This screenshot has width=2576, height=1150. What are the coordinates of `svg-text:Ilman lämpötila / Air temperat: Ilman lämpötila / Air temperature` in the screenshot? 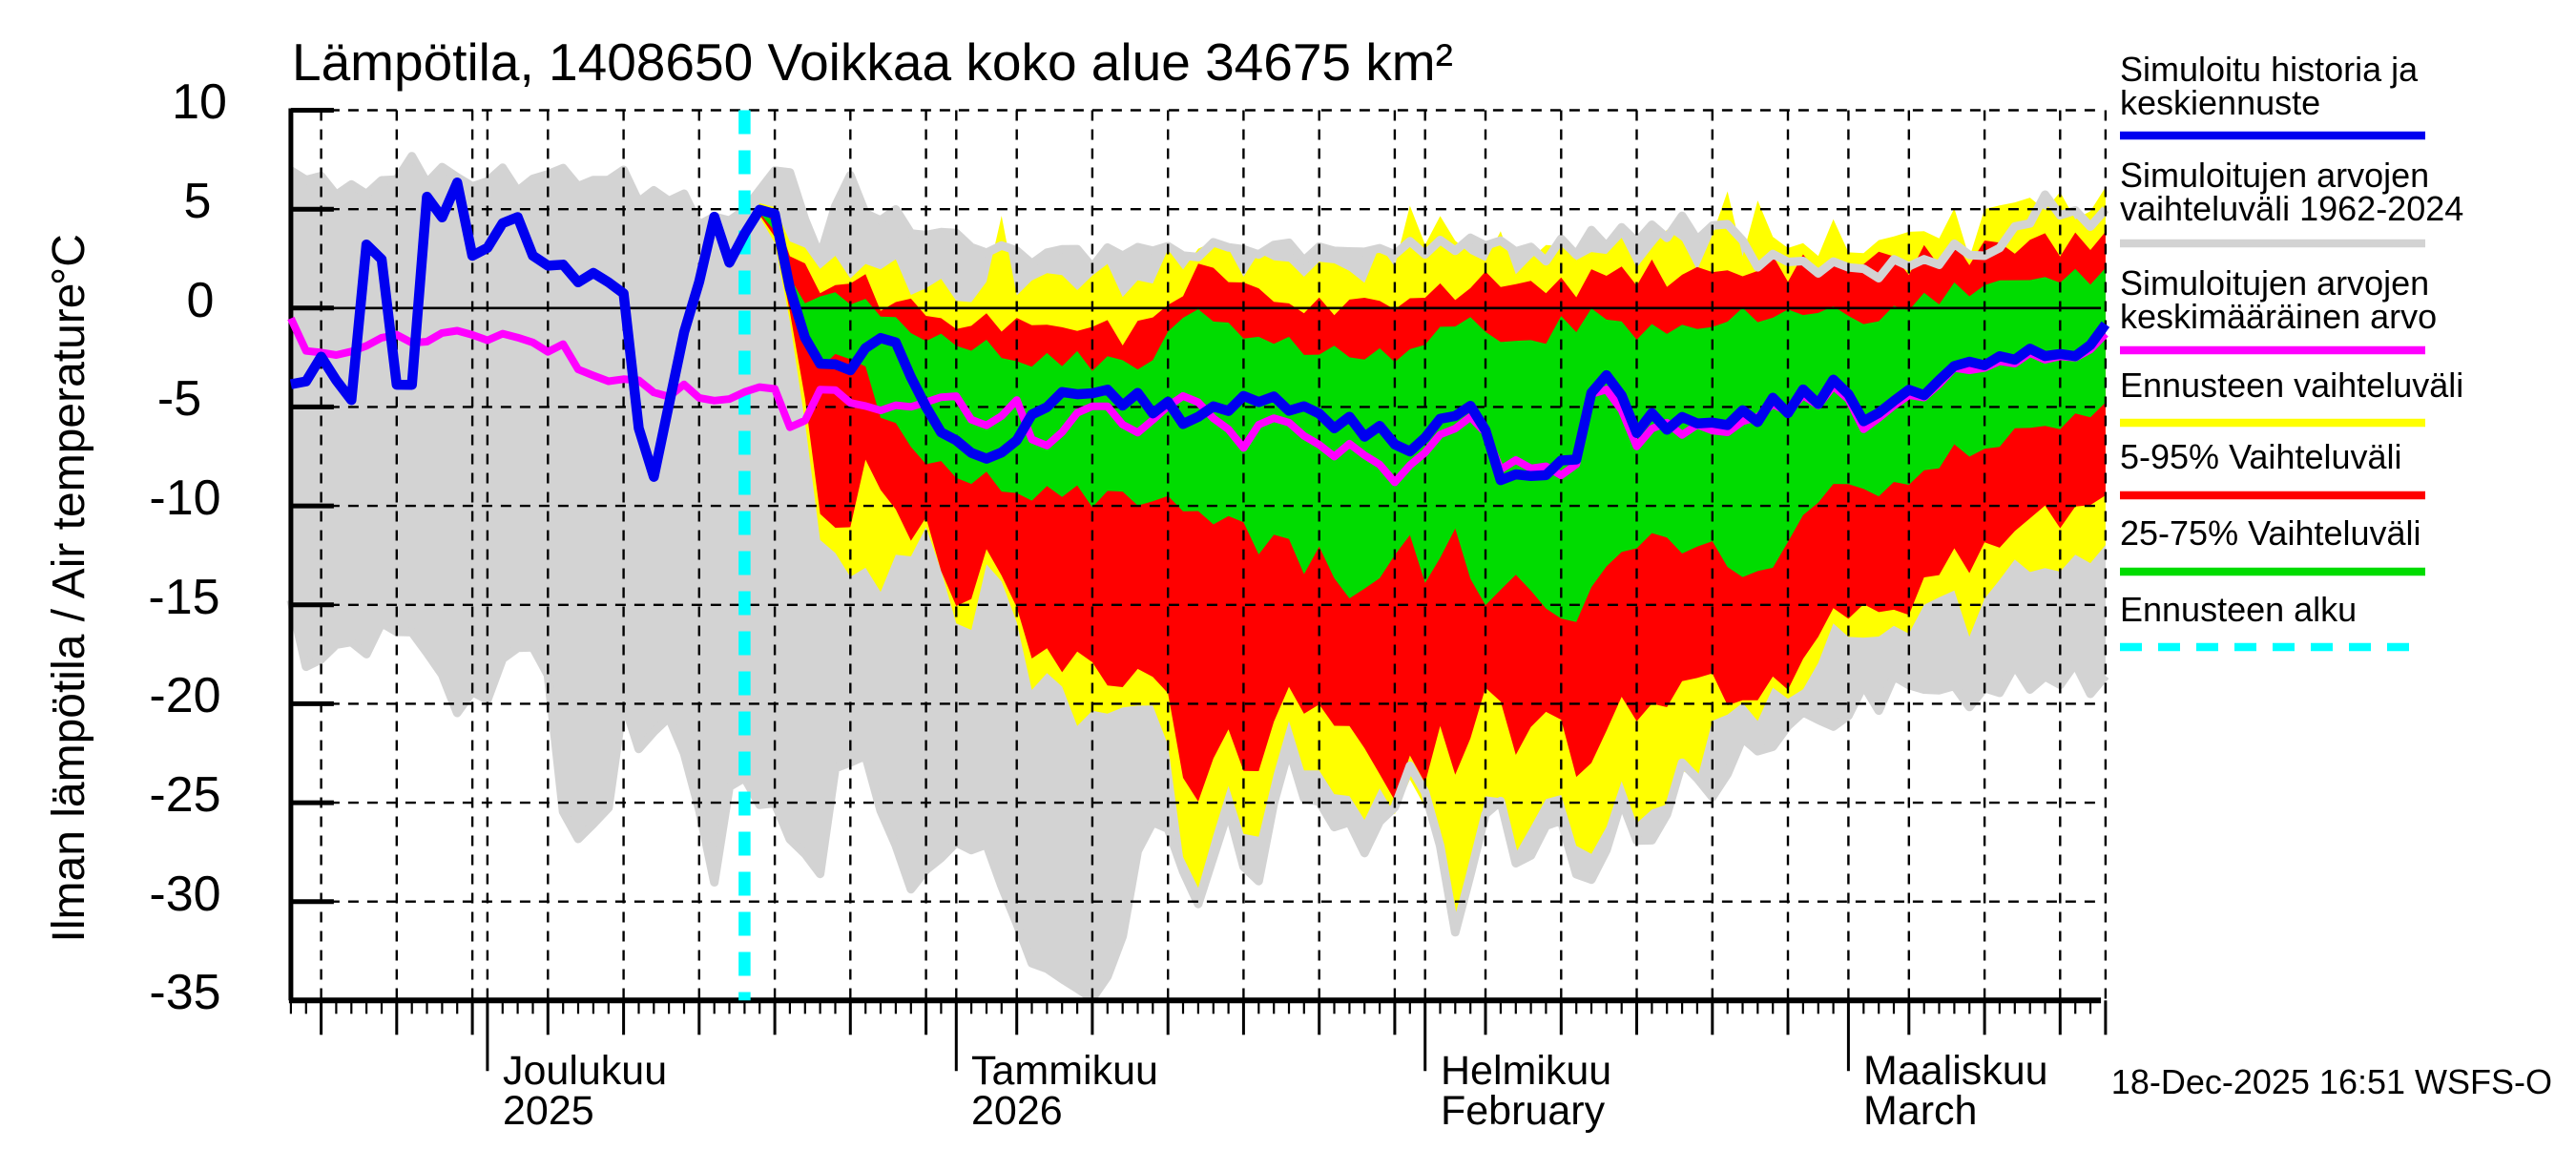 It's located at (69, 613).